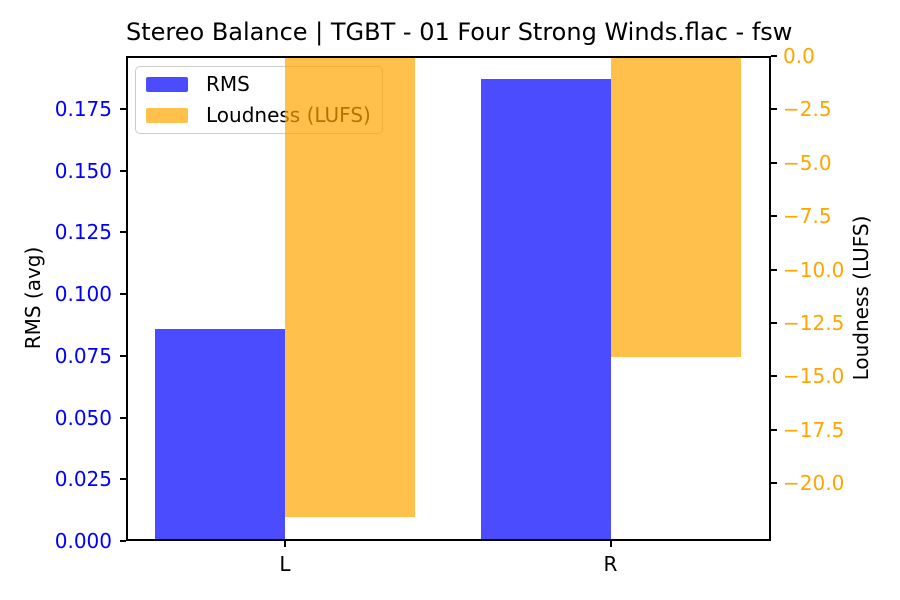  What do you see at coordinates (83, 294) in the screenshot?
I see `left-axis-tick-label: 0.100` at bounding box center [83, 294].